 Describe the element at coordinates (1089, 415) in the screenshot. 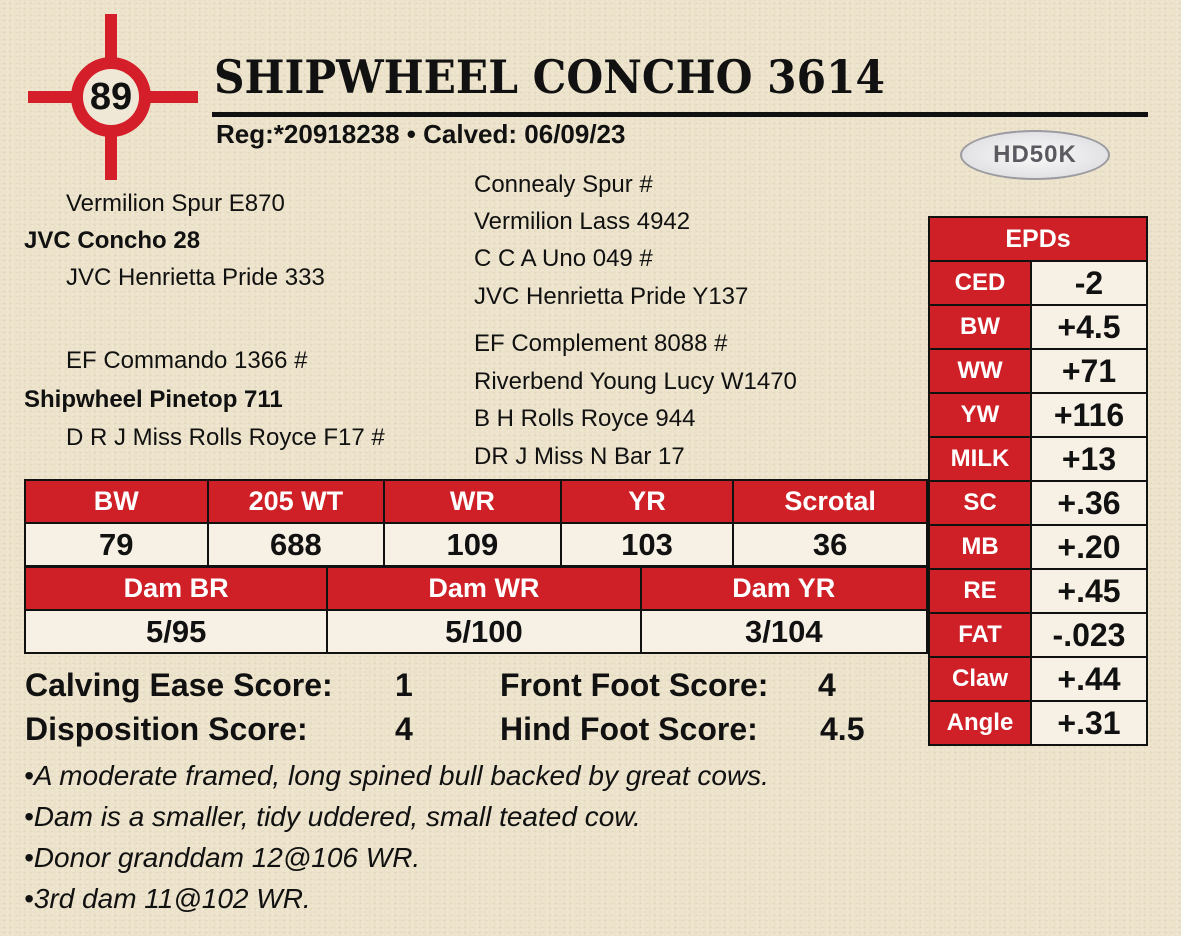

I see `epd-value: +116` at that location.